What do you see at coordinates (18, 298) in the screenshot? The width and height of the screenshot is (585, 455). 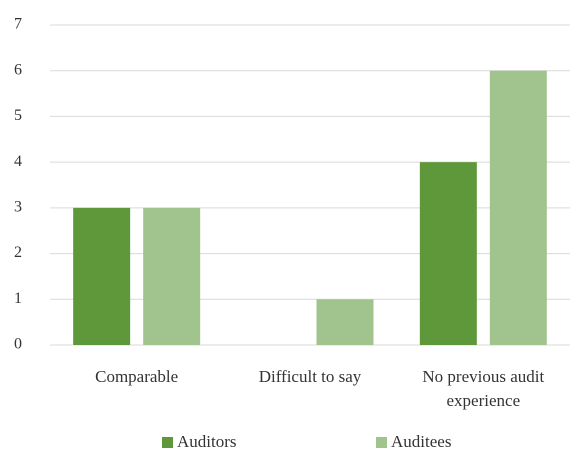 I see `y-tick-label: 1` at bounding box center [18, 298].